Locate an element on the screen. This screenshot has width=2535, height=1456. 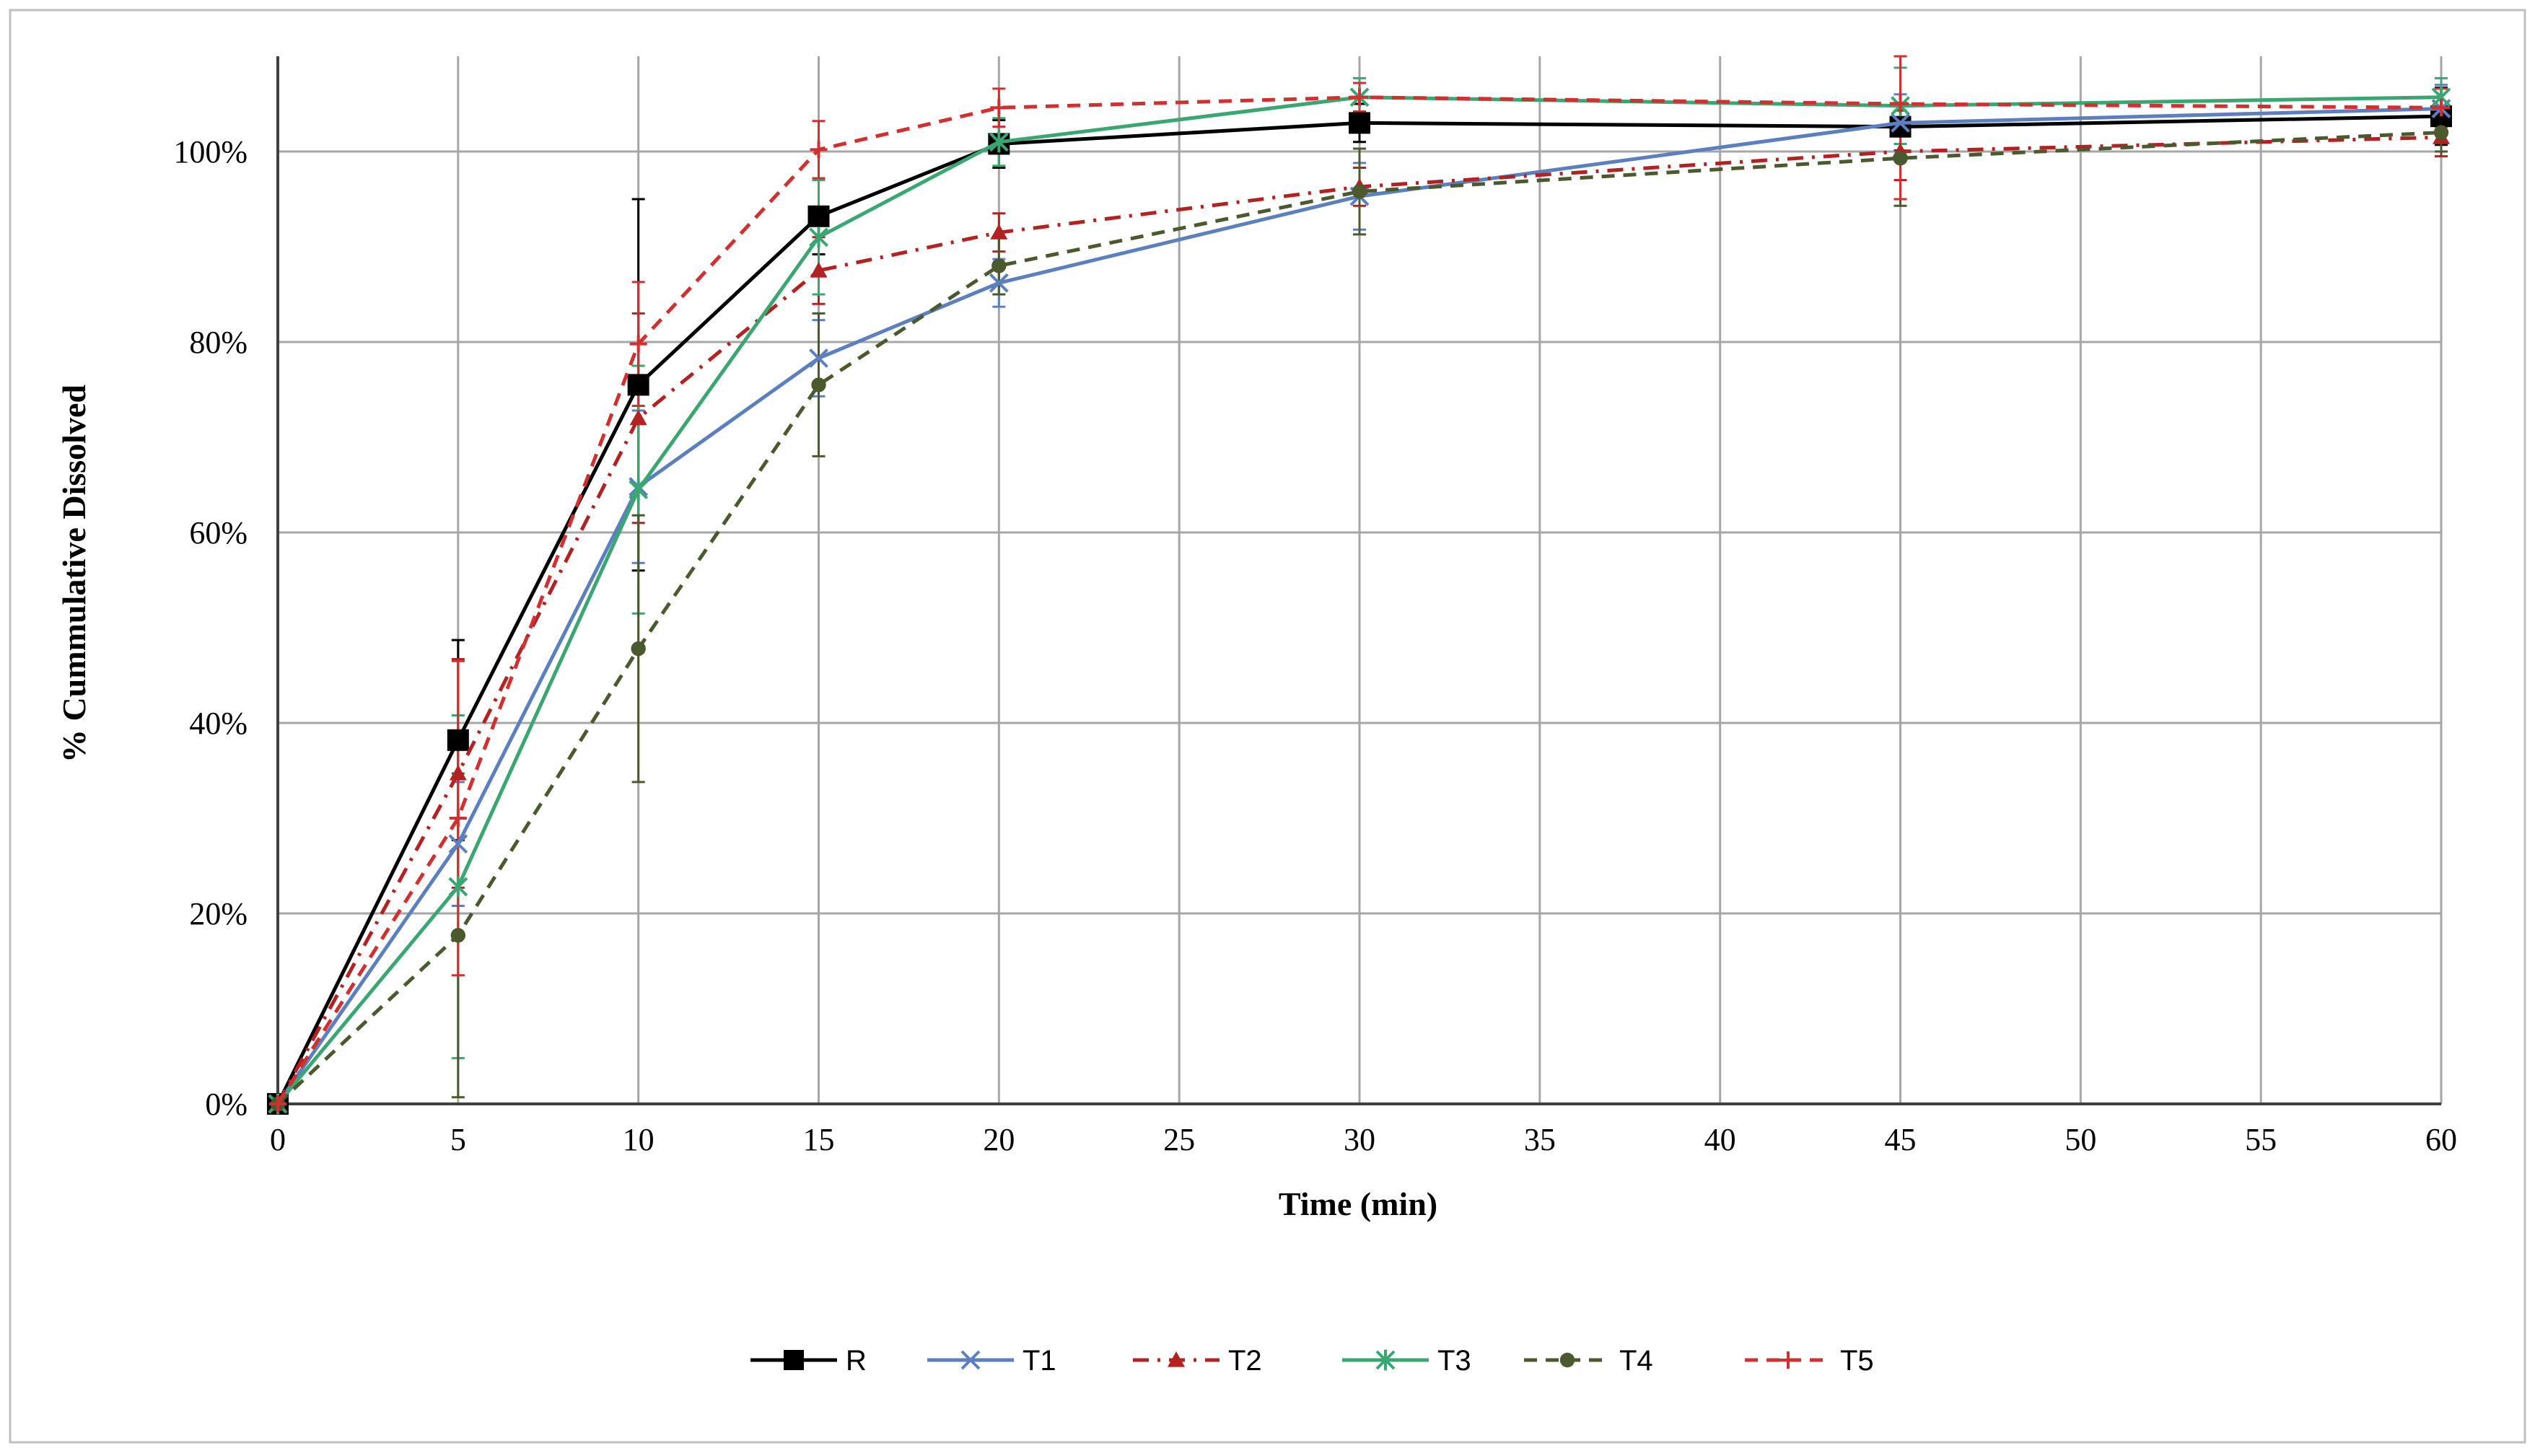
legend-label-t2: T2 is located at coordinates (1245, 1361).